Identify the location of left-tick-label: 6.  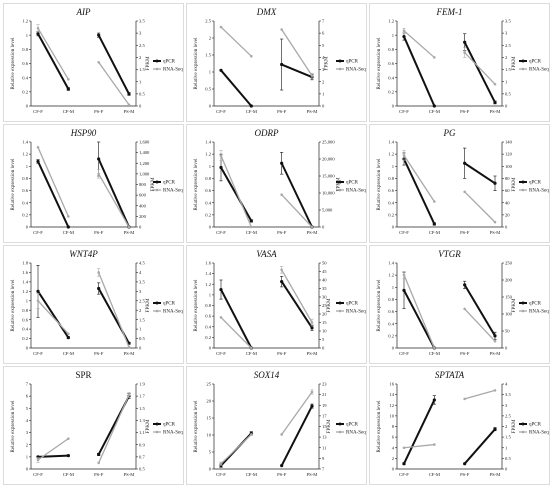
(27, 396).